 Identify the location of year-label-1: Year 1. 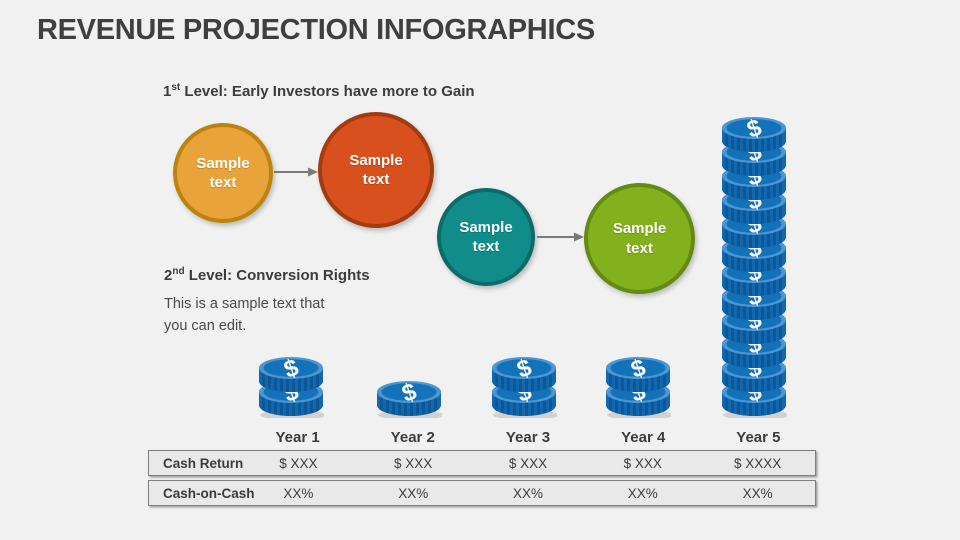
(297, 437).